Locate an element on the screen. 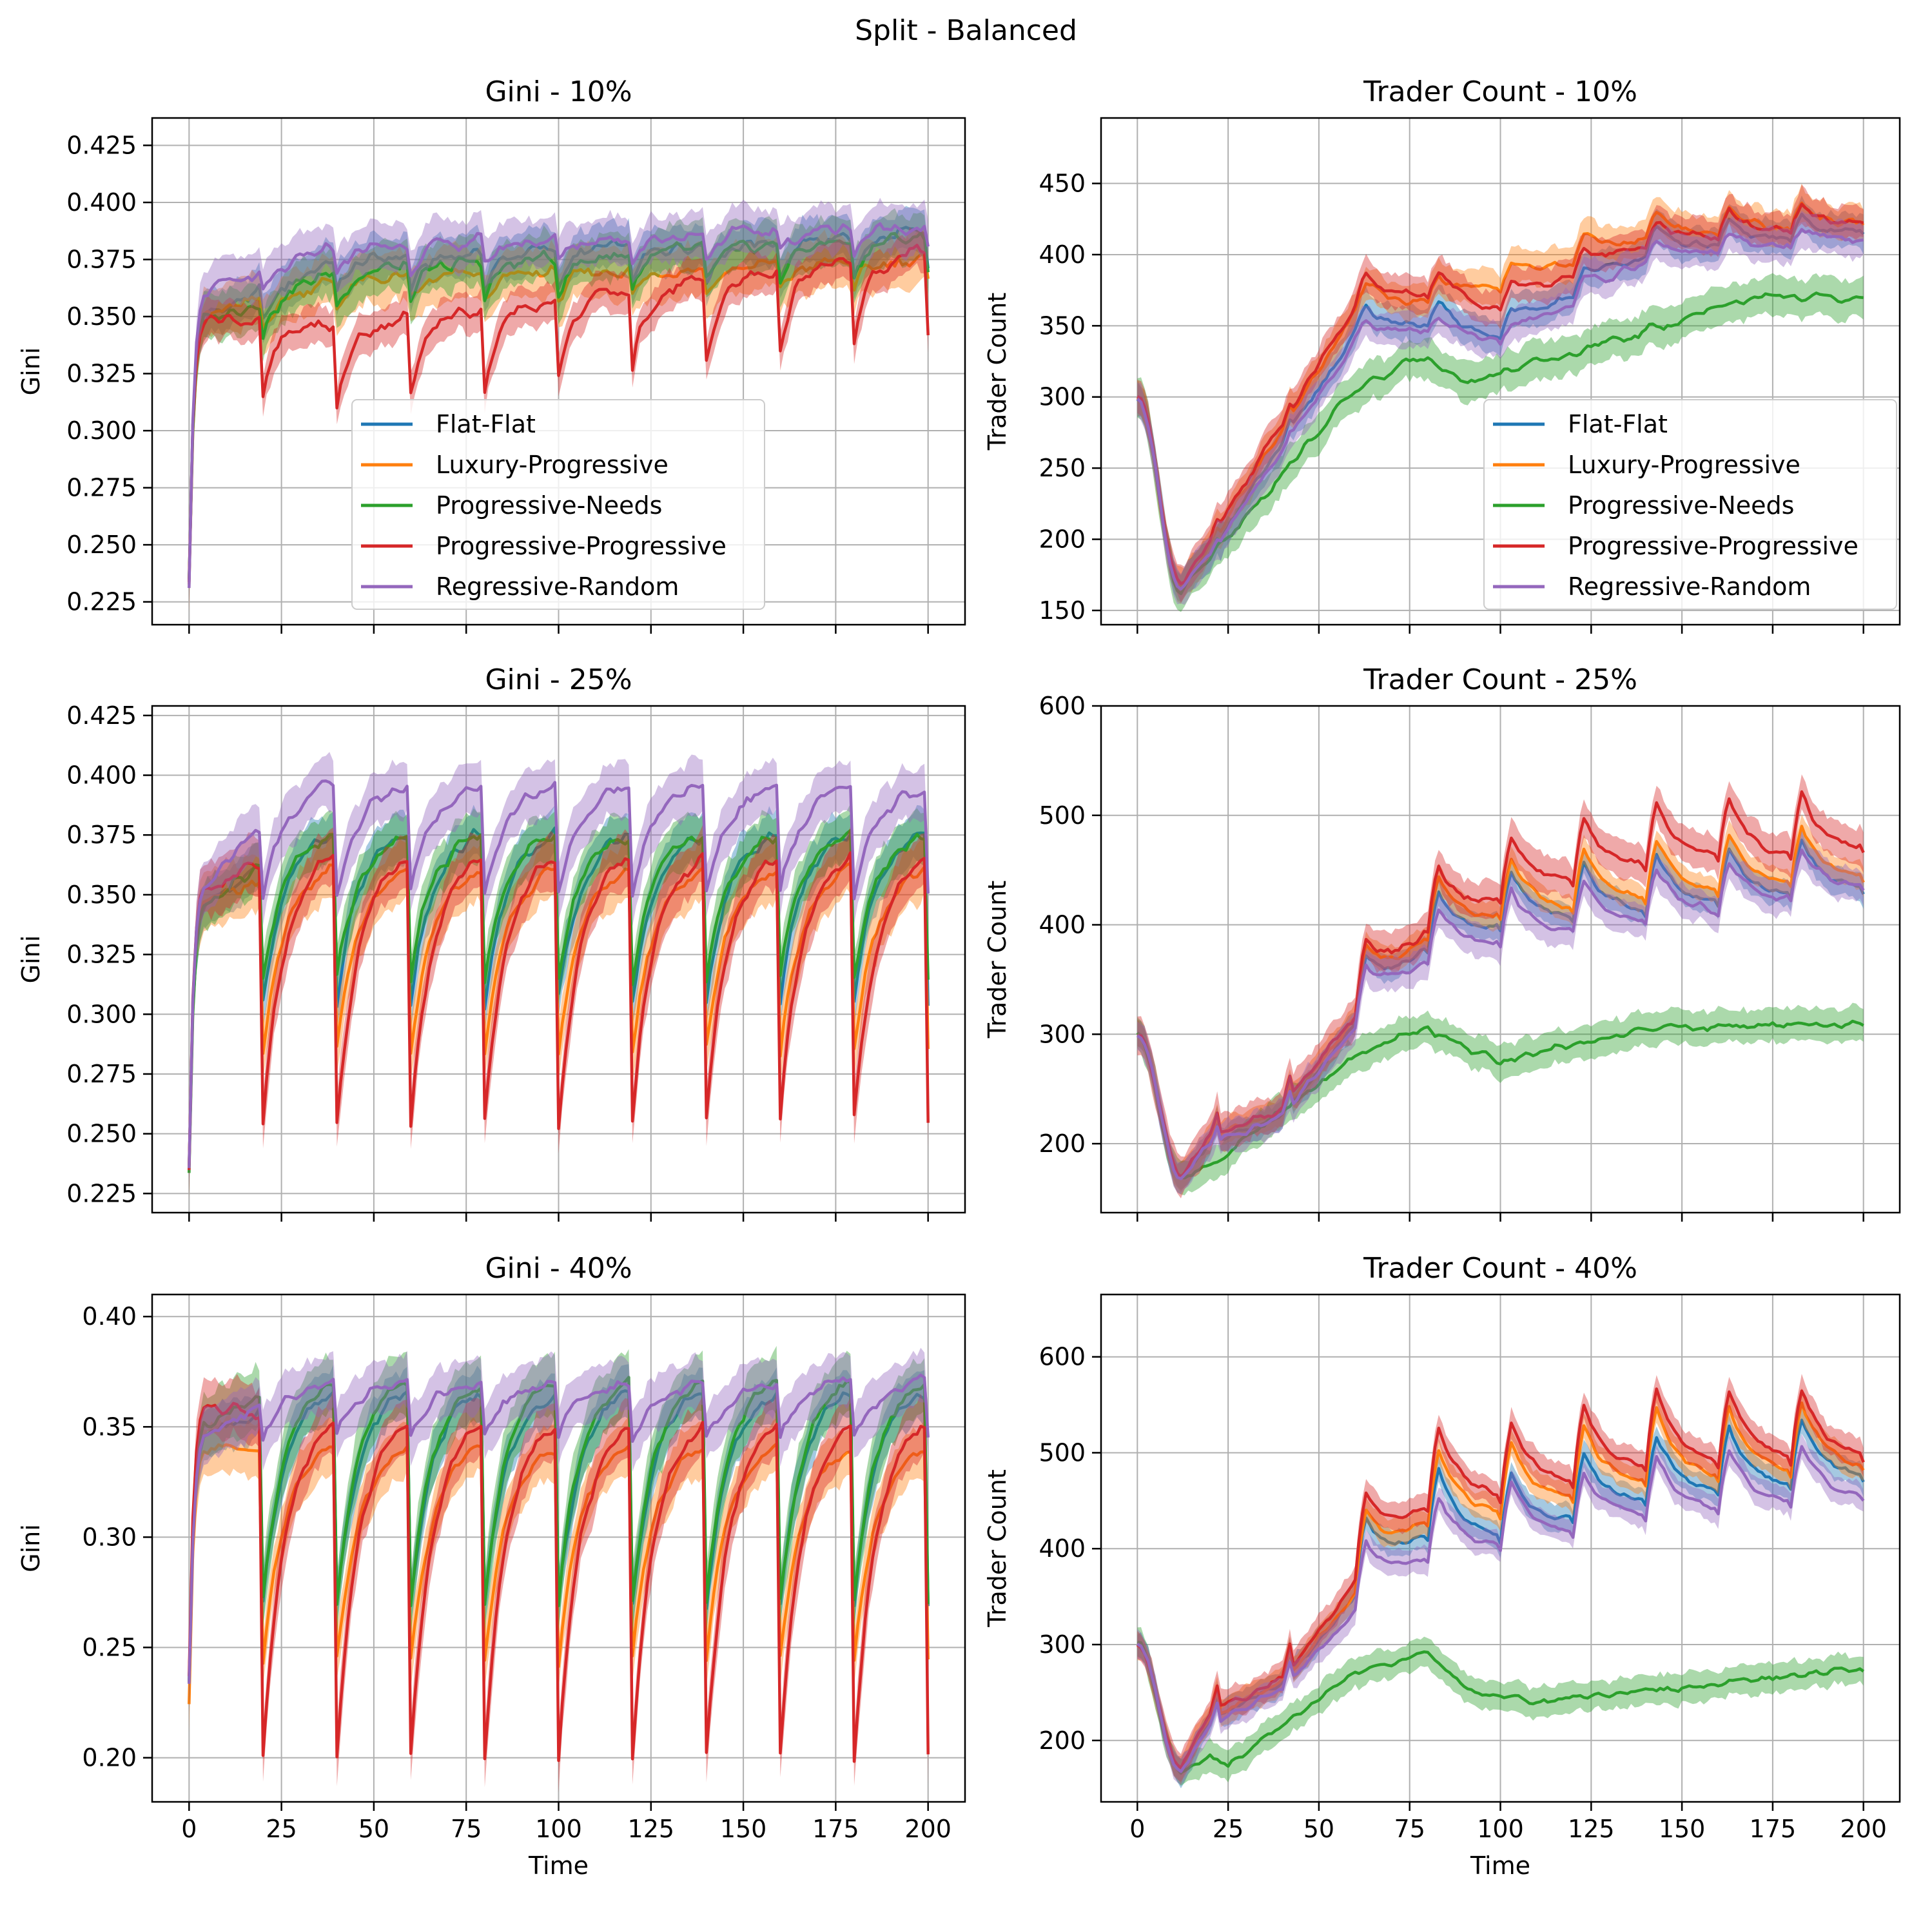 The image size is (1932, 1905). subplot-title: Trader Count - 10% is located at coordinates (1500, 91).